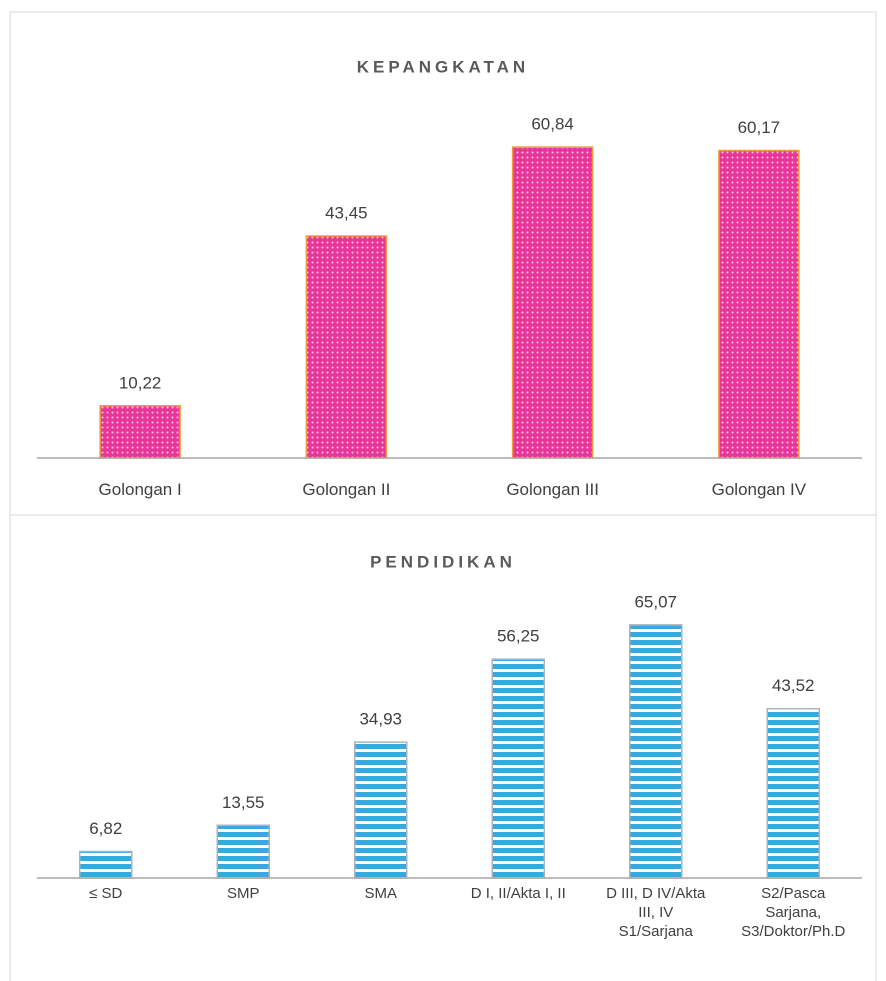 The height and width of the screenshot is (981, 886). I want to click on x-tick-label: D I, II/Akta I, II, so click(518, 893).